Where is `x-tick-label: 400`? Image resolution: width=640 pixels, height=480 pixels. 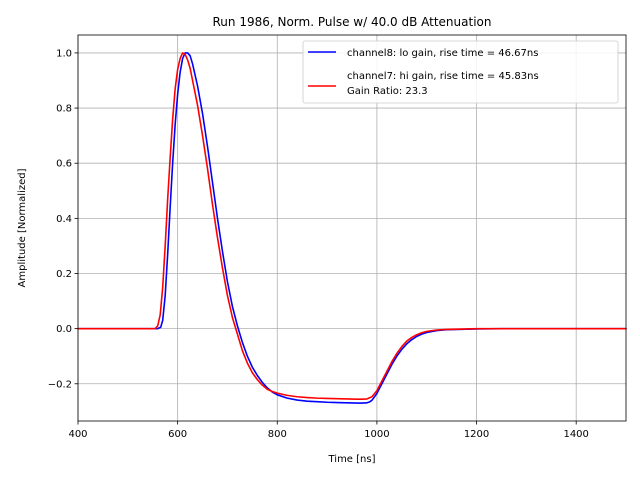
x-tick-label: 400 is located at coordinates (77, 434).